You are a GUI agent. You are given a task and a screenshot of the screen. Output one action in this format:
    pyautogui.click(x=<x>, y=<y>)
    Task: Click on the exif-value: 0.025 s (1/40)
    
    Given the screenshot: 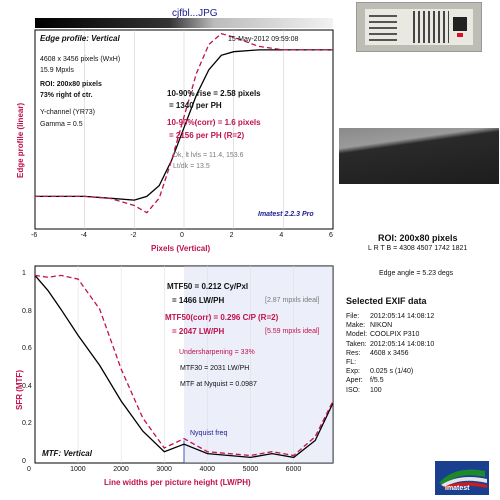 What is the action you would take?
    pyautogui.click(x=392, y=372)
    